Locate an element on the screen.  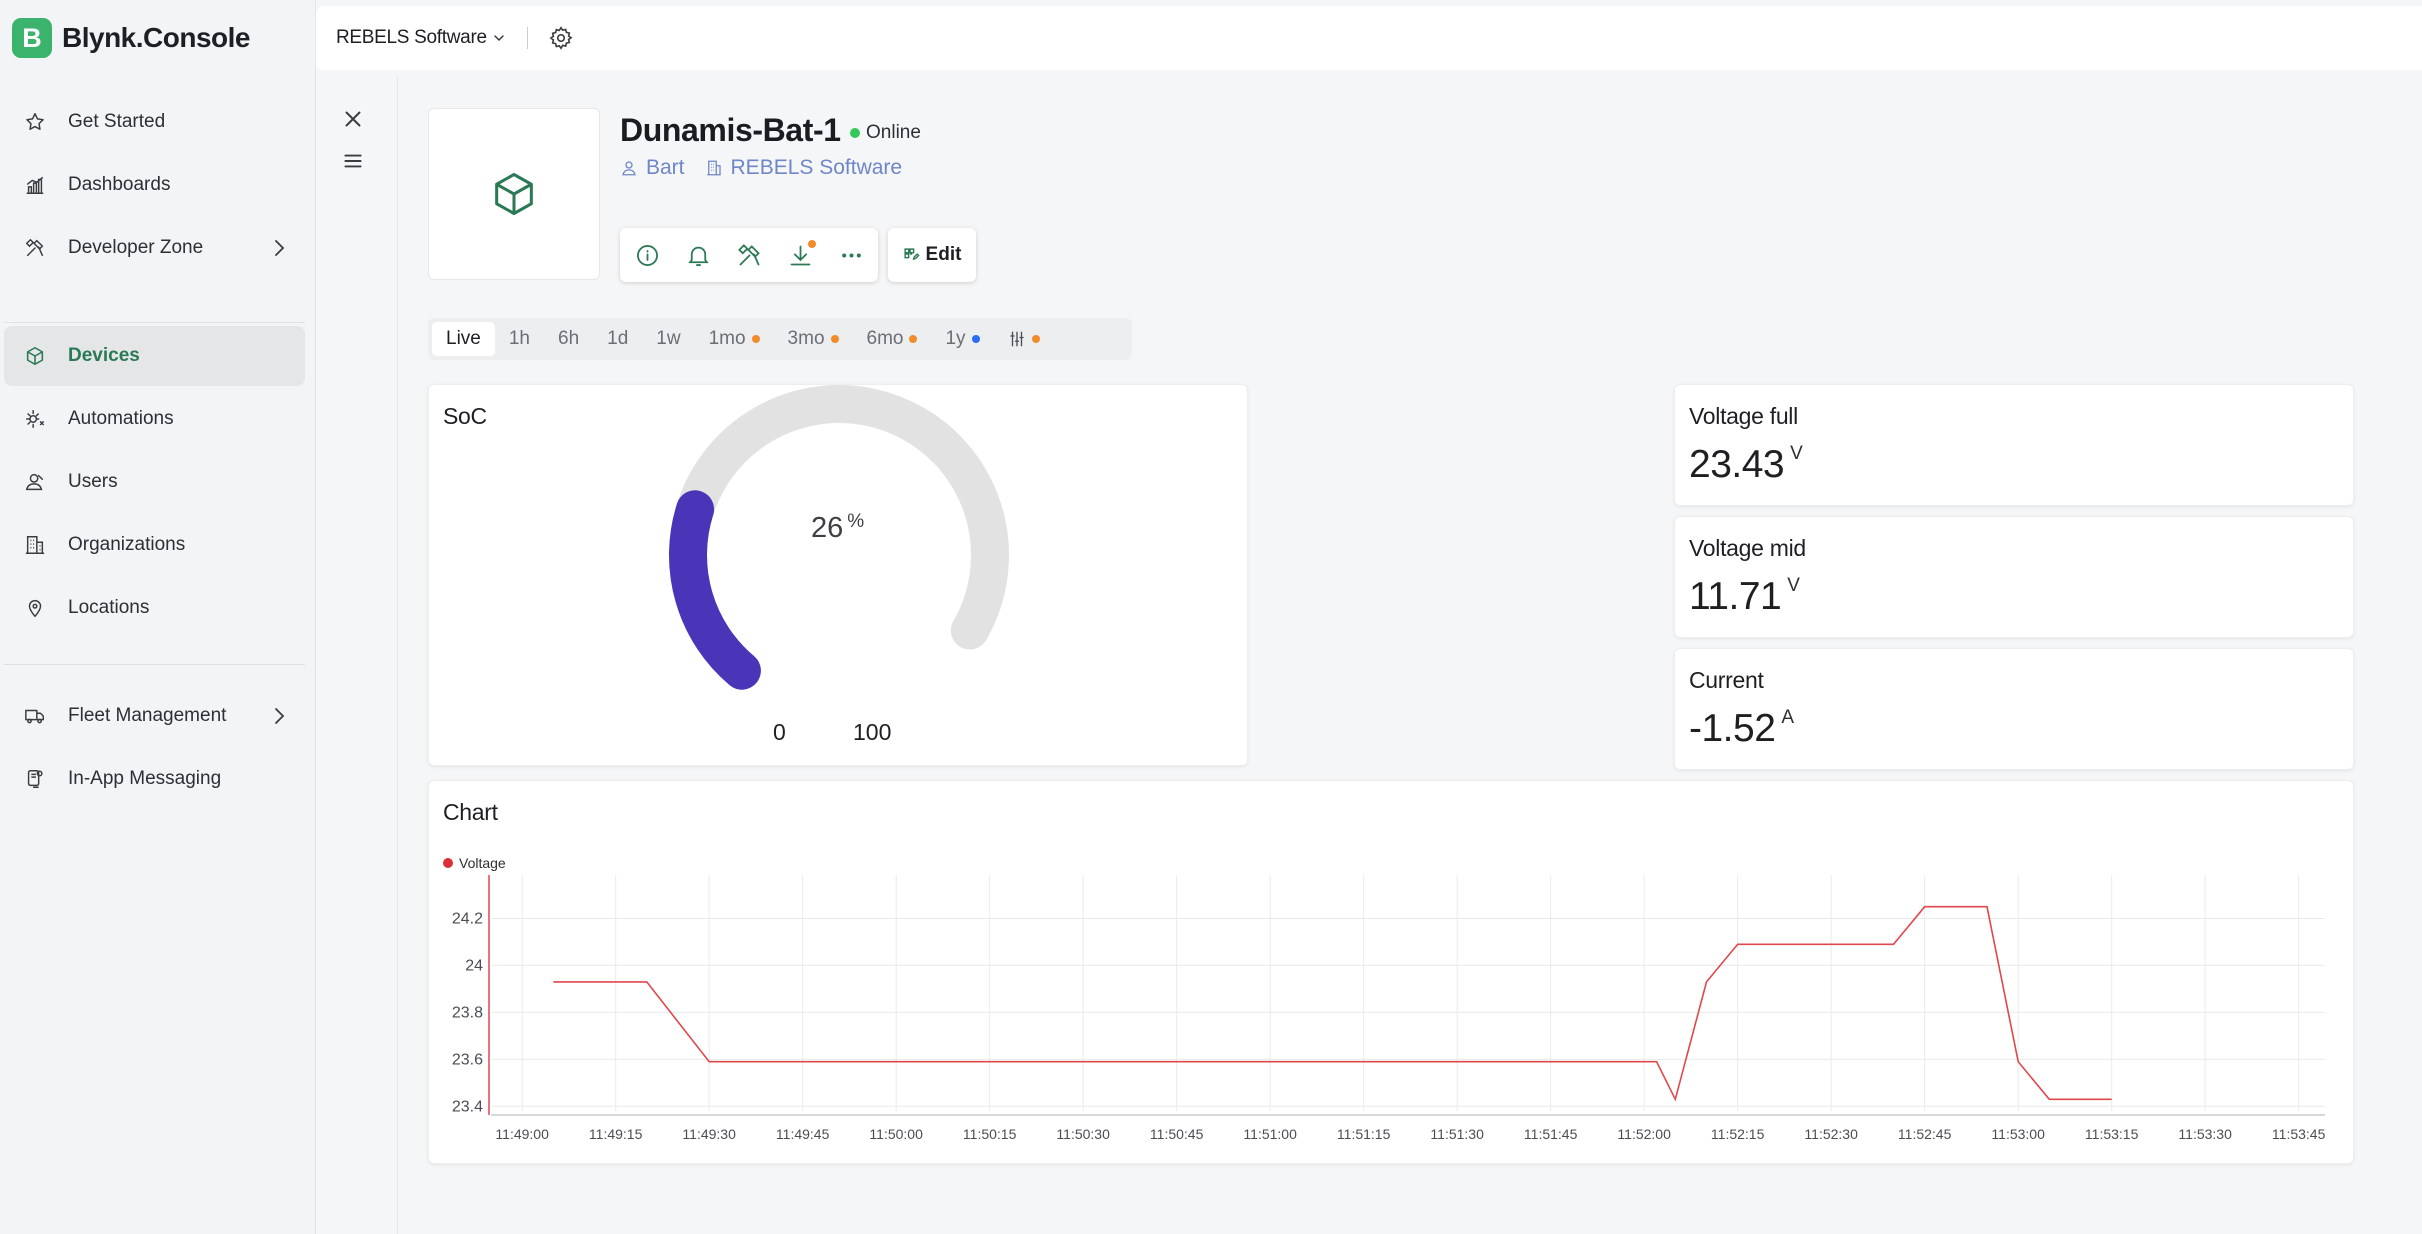
sidebar-item-label: Developer Zone is located at coordinates (136, 247).